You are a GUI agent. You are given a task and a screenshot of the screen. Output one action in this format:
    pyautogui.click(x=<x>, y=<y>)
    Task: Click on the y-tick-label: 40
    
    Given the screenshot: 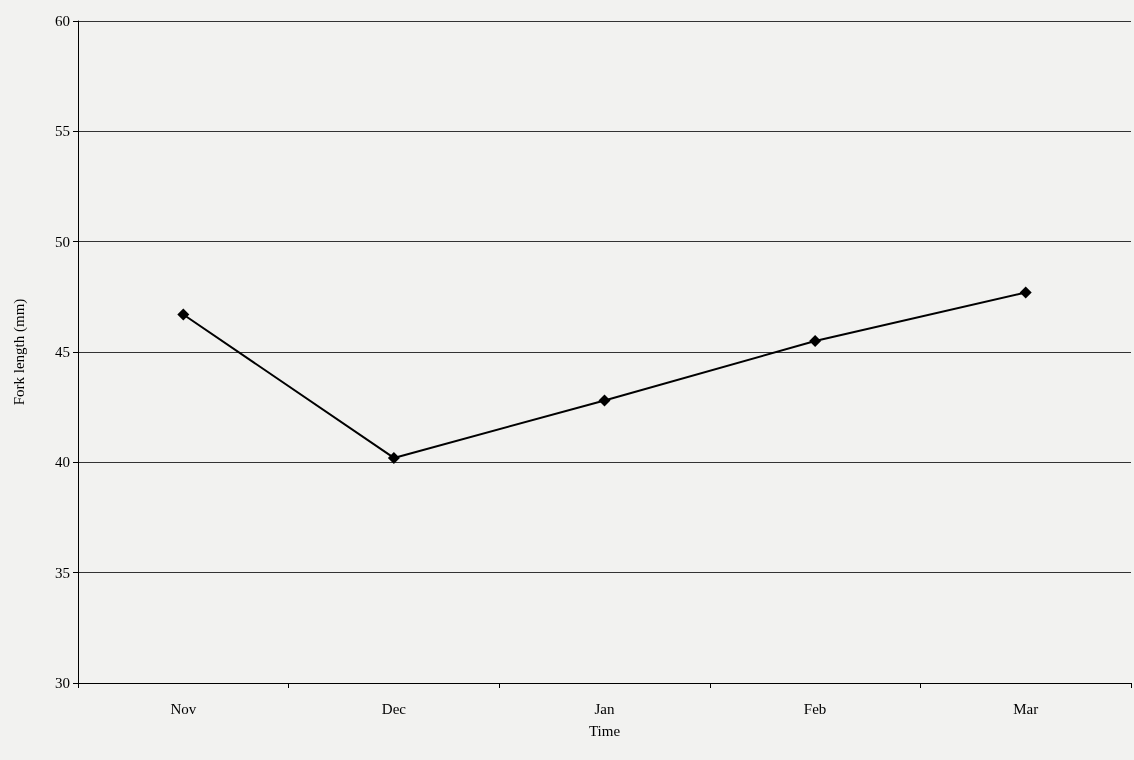 What is the action you would take?
    pyautogui.click(x=62, y=462)
    